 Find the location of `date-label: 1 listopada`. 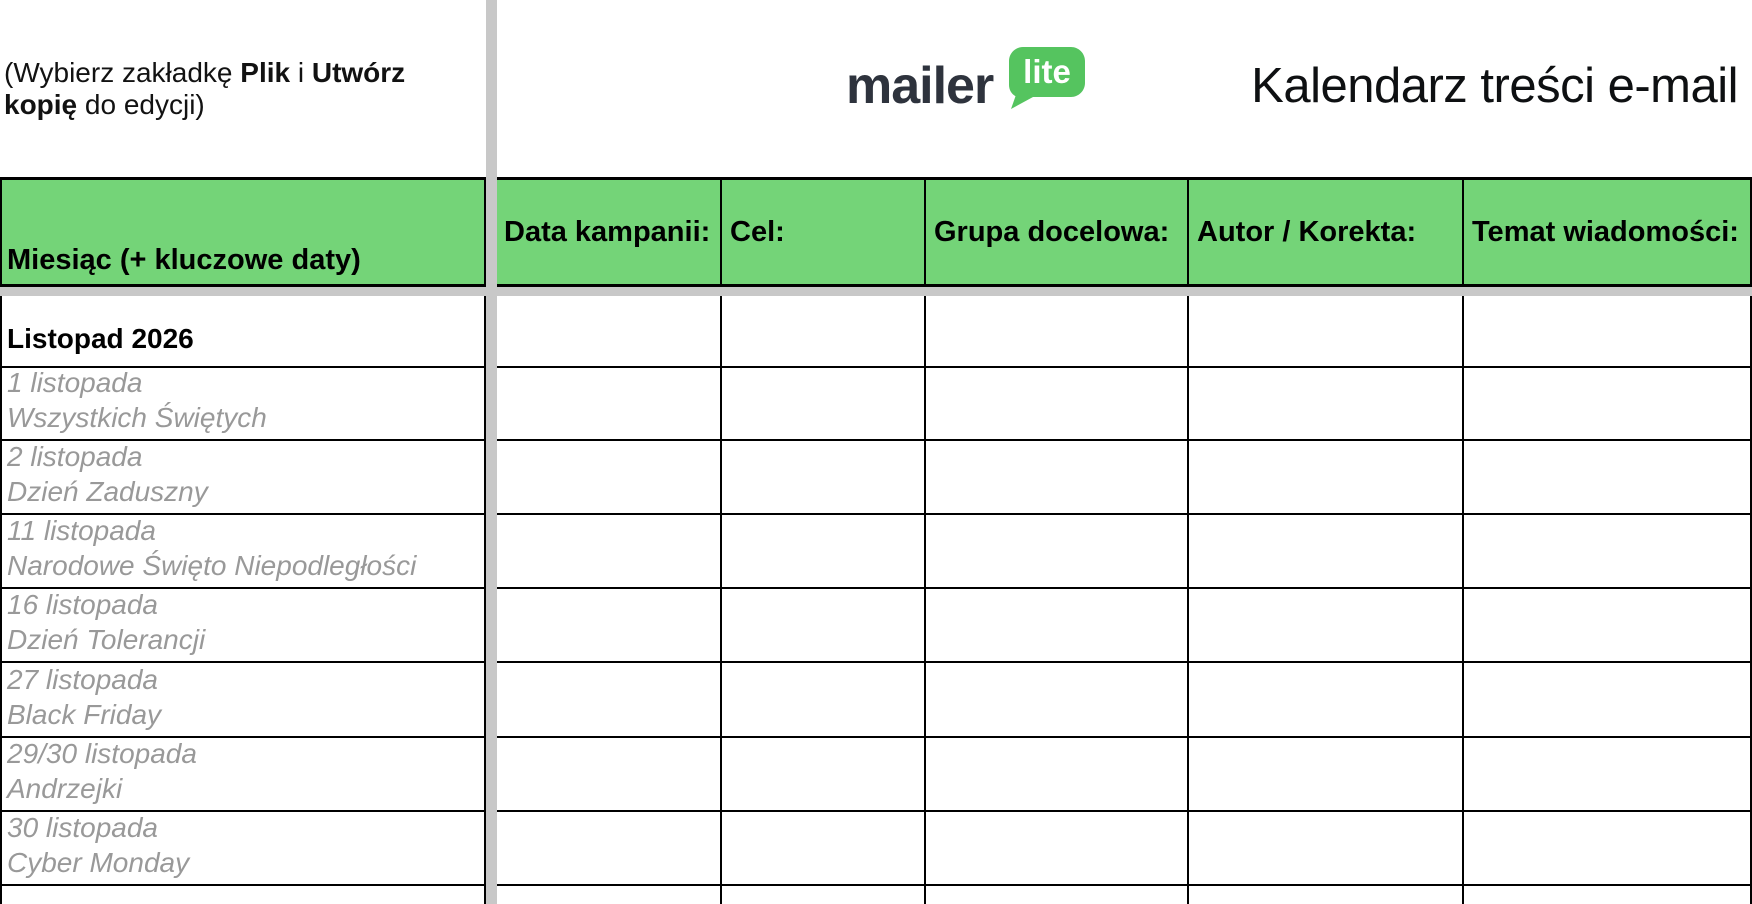

date-label: 1 listopada is located at coordinates (75, 383).